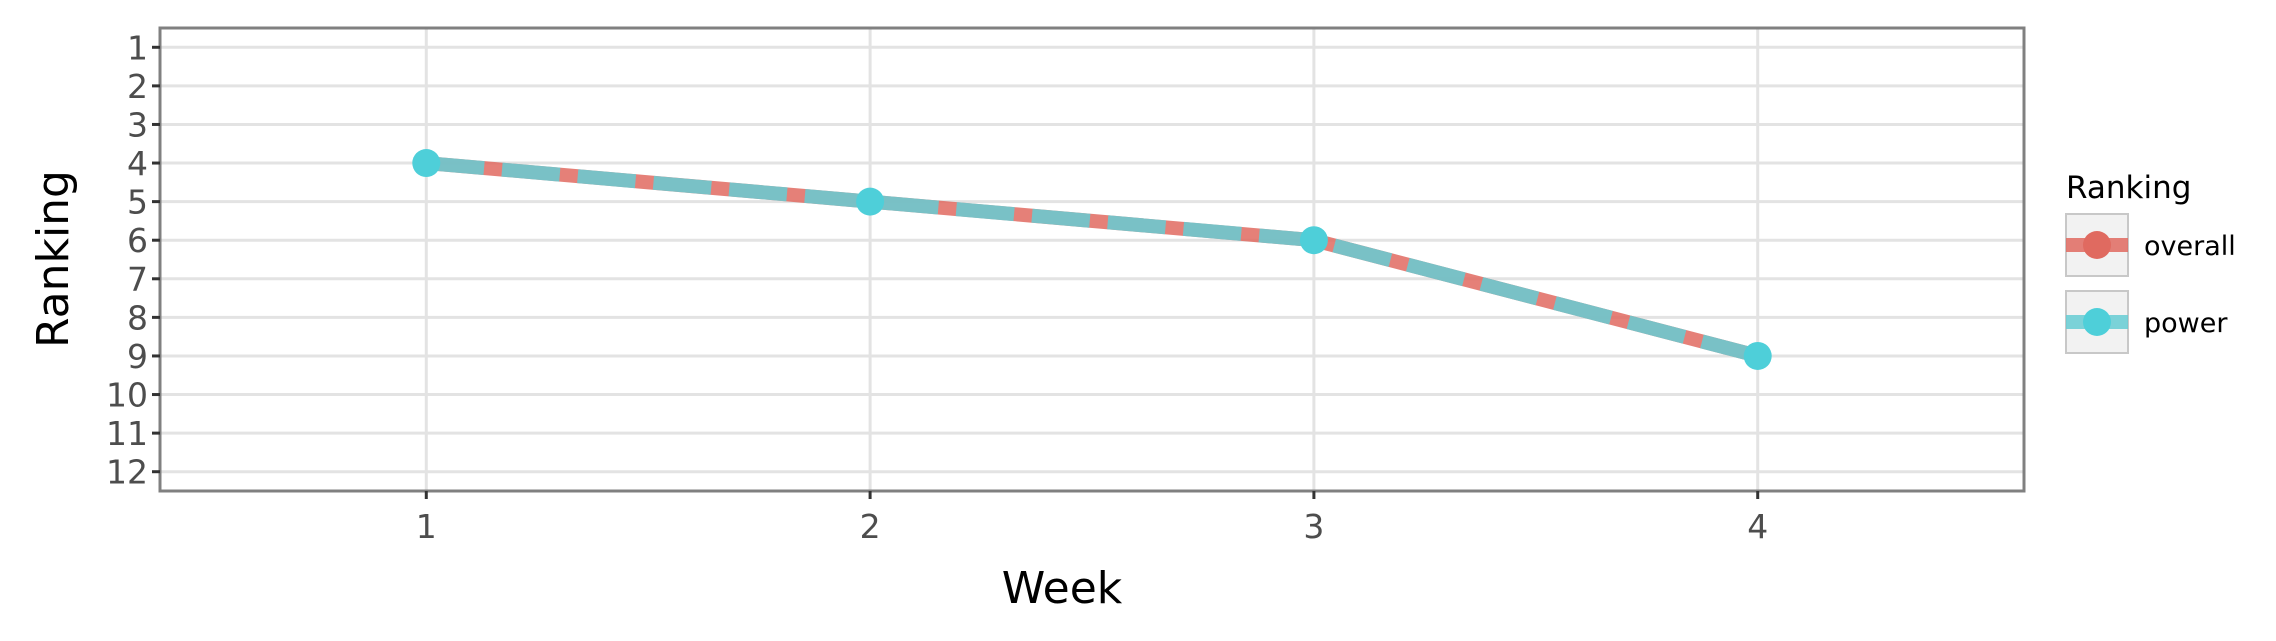 This screenshot has height=641, width=2276. I want to click on legend-point-overall, so click(2097, 245).